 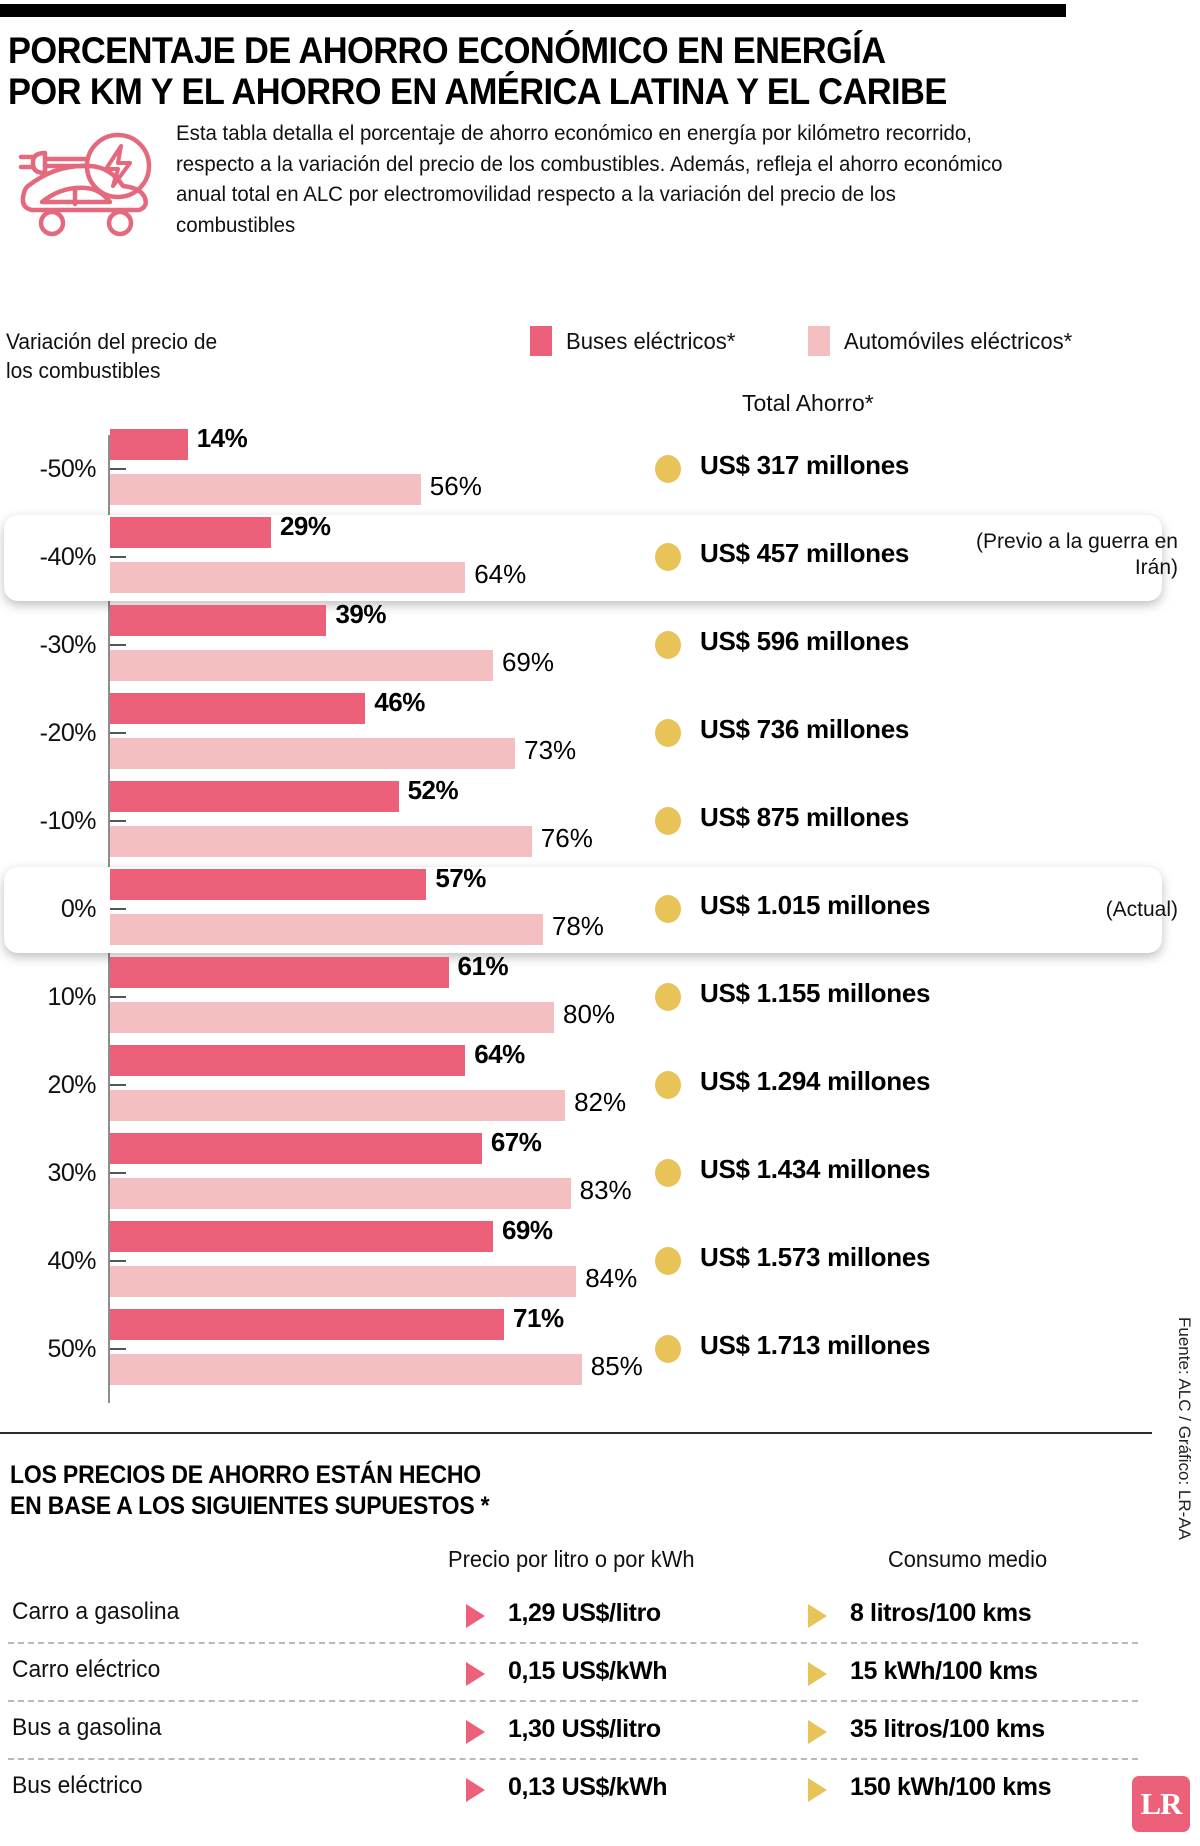 What do you see at coordinates (533, 10) in the screenshot?
I see `top-rule` at bounding box center [533, 10].